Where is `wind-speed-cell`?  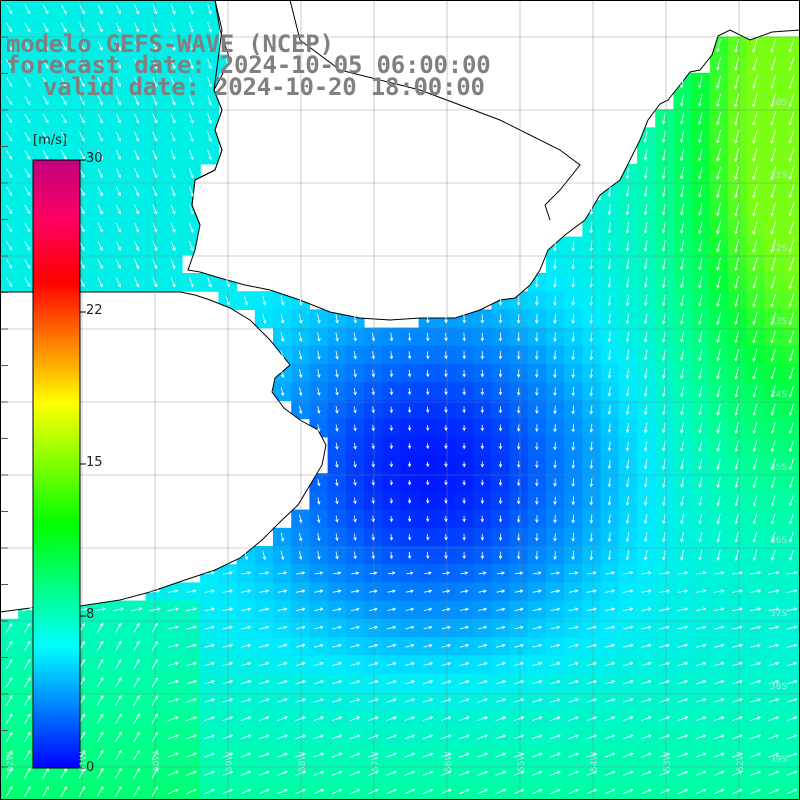 wind-speed-cell is located at coordinates (118, 737).